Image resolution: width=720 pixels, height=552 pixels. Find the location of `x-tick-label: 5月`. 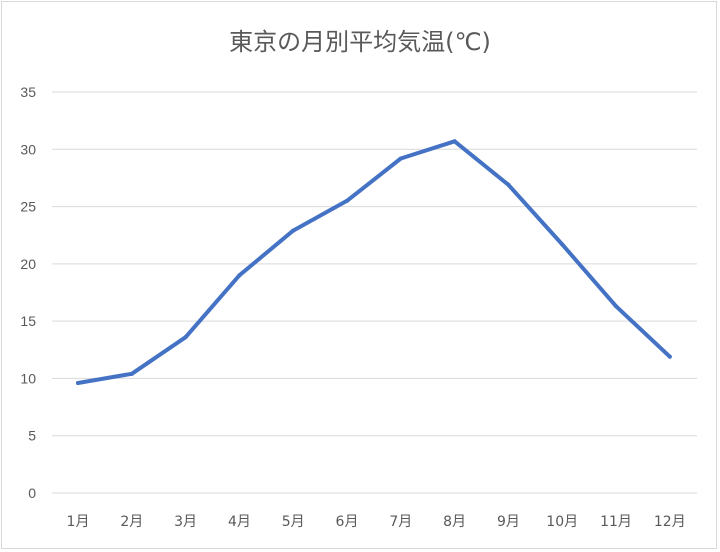

x-tick-label: 5月 is located at coordinates (293, 522).